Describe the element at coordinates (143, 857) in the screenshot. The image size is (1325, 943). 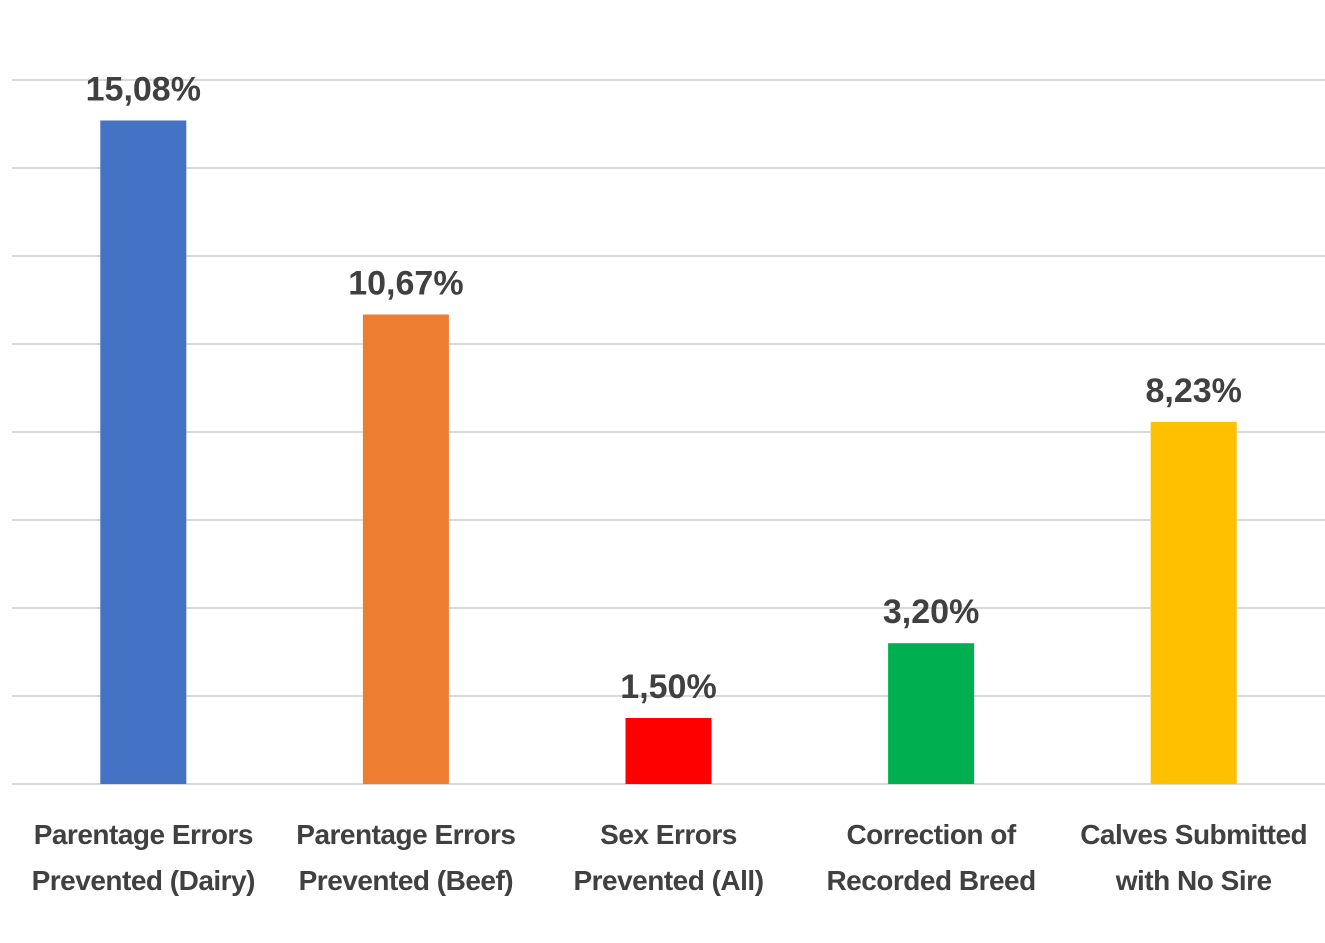
I see `x-tick-label: Parentage Errors Prevented (Dairy)` at that location.